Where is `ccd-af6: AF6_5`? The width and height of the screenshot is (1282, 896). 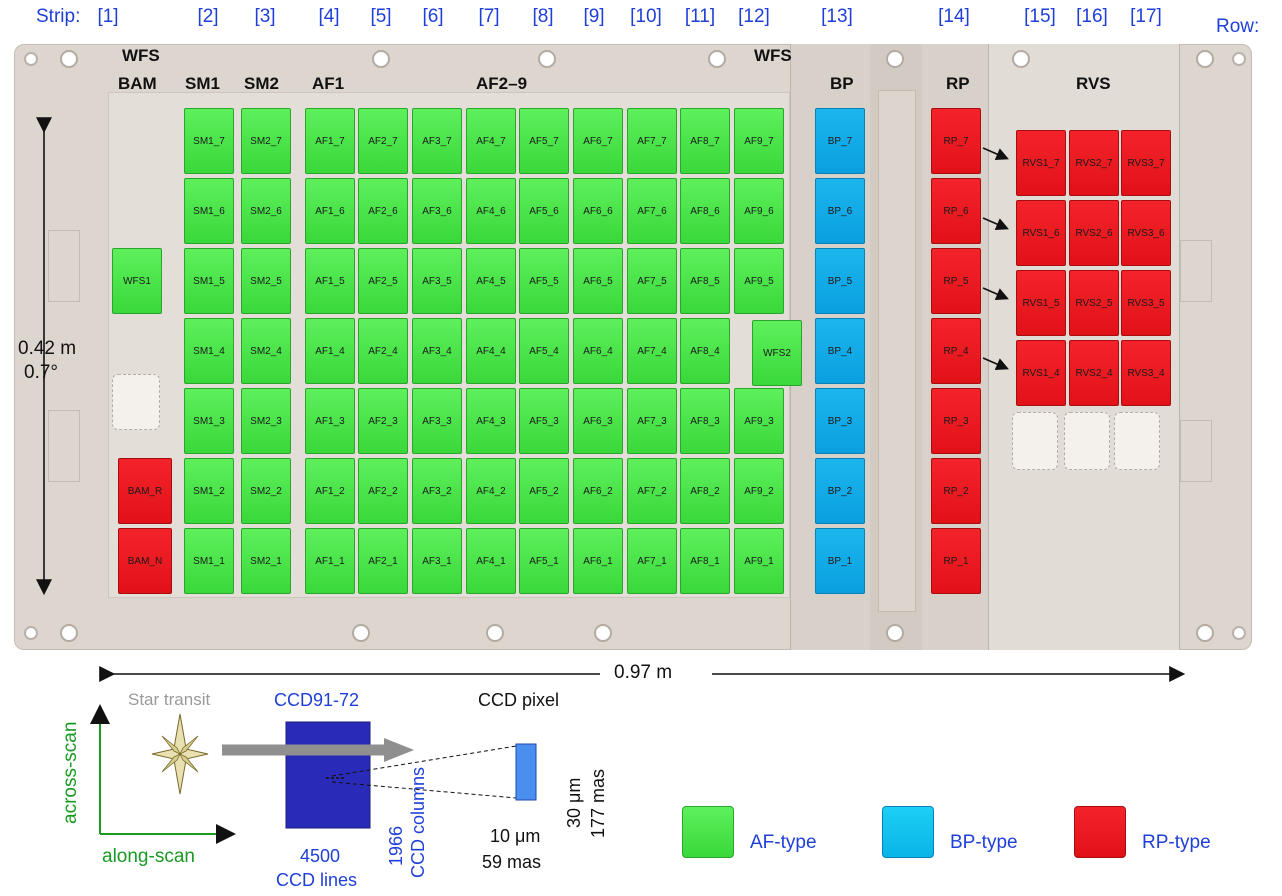
ccd-af6: AF6_5 is located at coordinates (598, 281).